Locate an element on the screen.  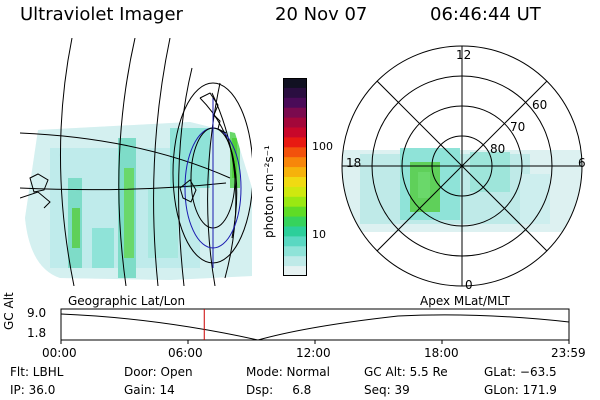
dsp-label: Dsp: 6.8 is located at coordinates (279, 390).